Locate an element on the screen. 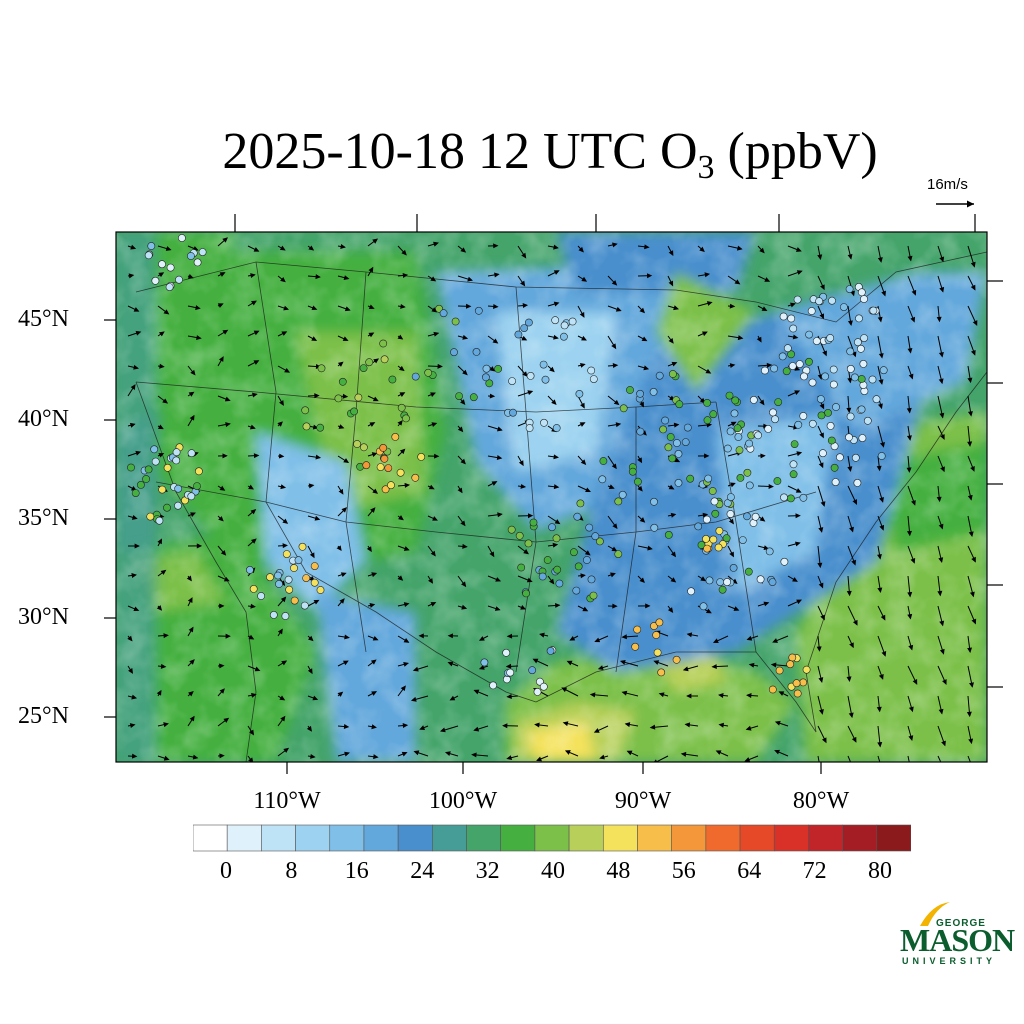  logo-top-text: GEORGE is located at coordinates (961, 923).